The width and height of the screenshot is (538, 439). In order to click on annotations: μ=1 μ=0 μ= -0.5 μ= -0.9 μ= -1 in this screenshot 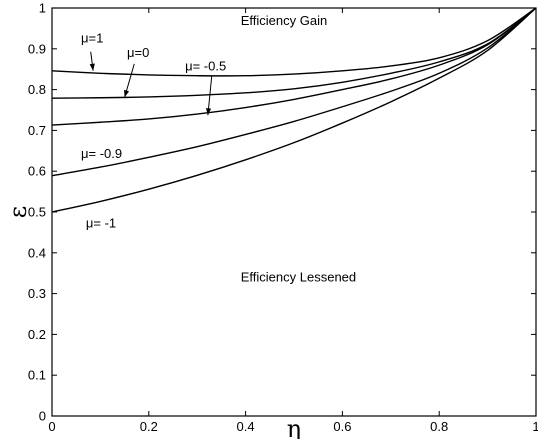, I will do `click(153, 131)`.